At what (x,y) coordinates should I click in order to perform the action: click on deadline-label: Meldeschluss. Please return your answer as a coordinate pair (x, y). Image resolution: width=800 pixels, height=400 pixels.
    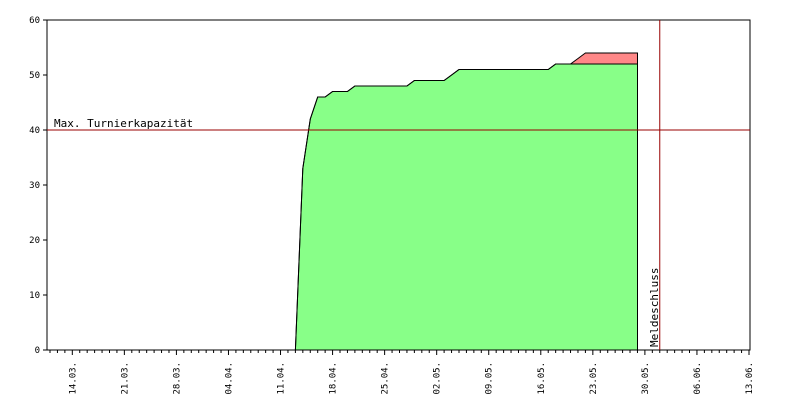
    Looking at the image, I should click on (654, 307).